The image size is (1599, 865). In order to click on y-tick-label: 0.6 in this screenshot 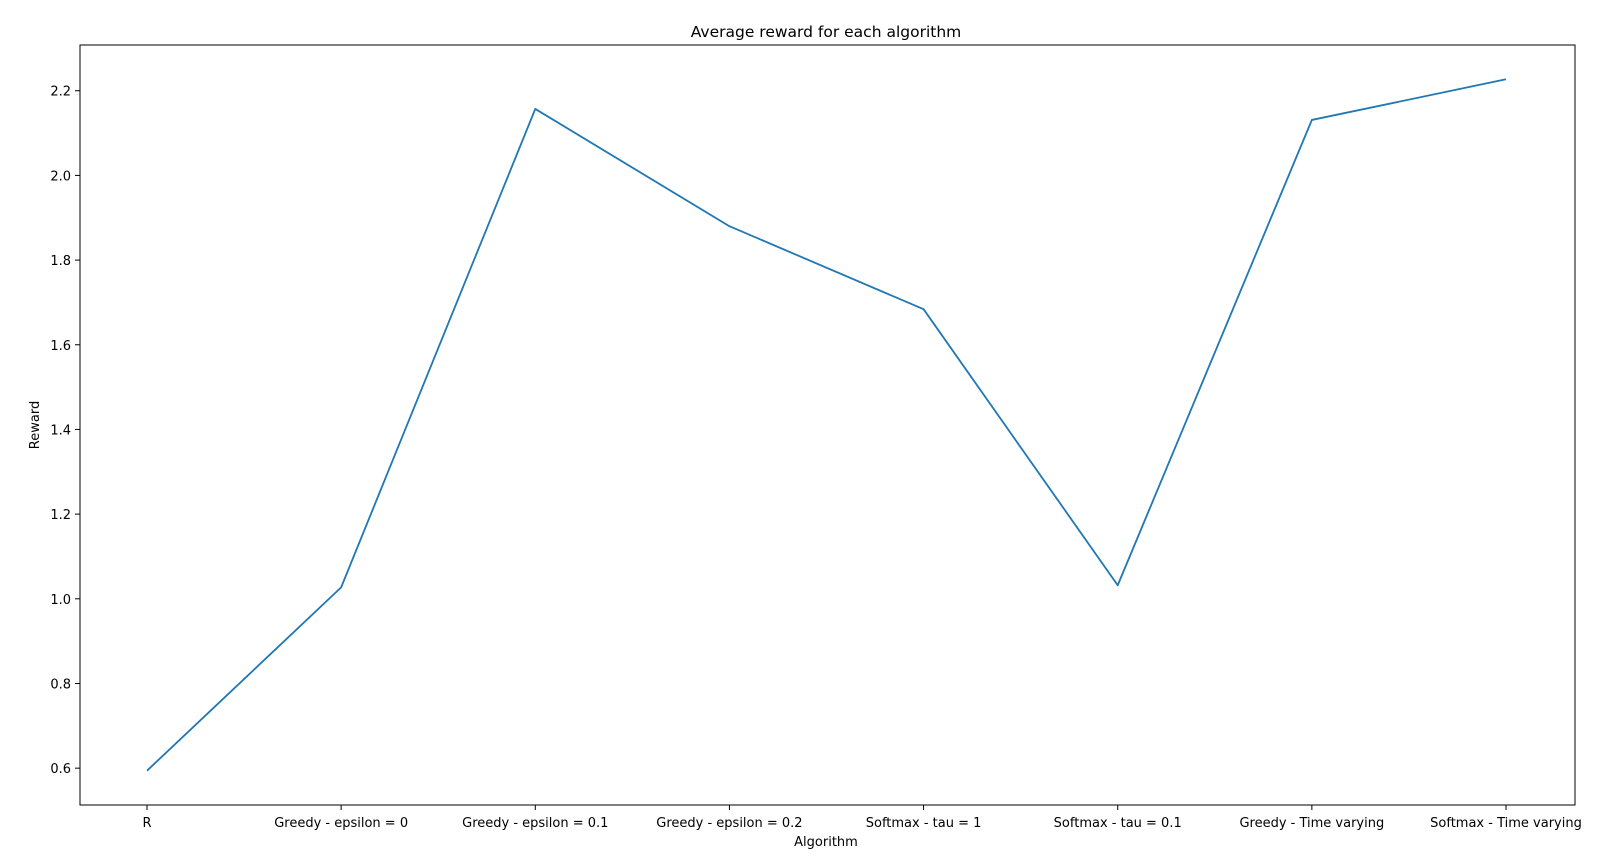, I will do `click(60, 769)`.